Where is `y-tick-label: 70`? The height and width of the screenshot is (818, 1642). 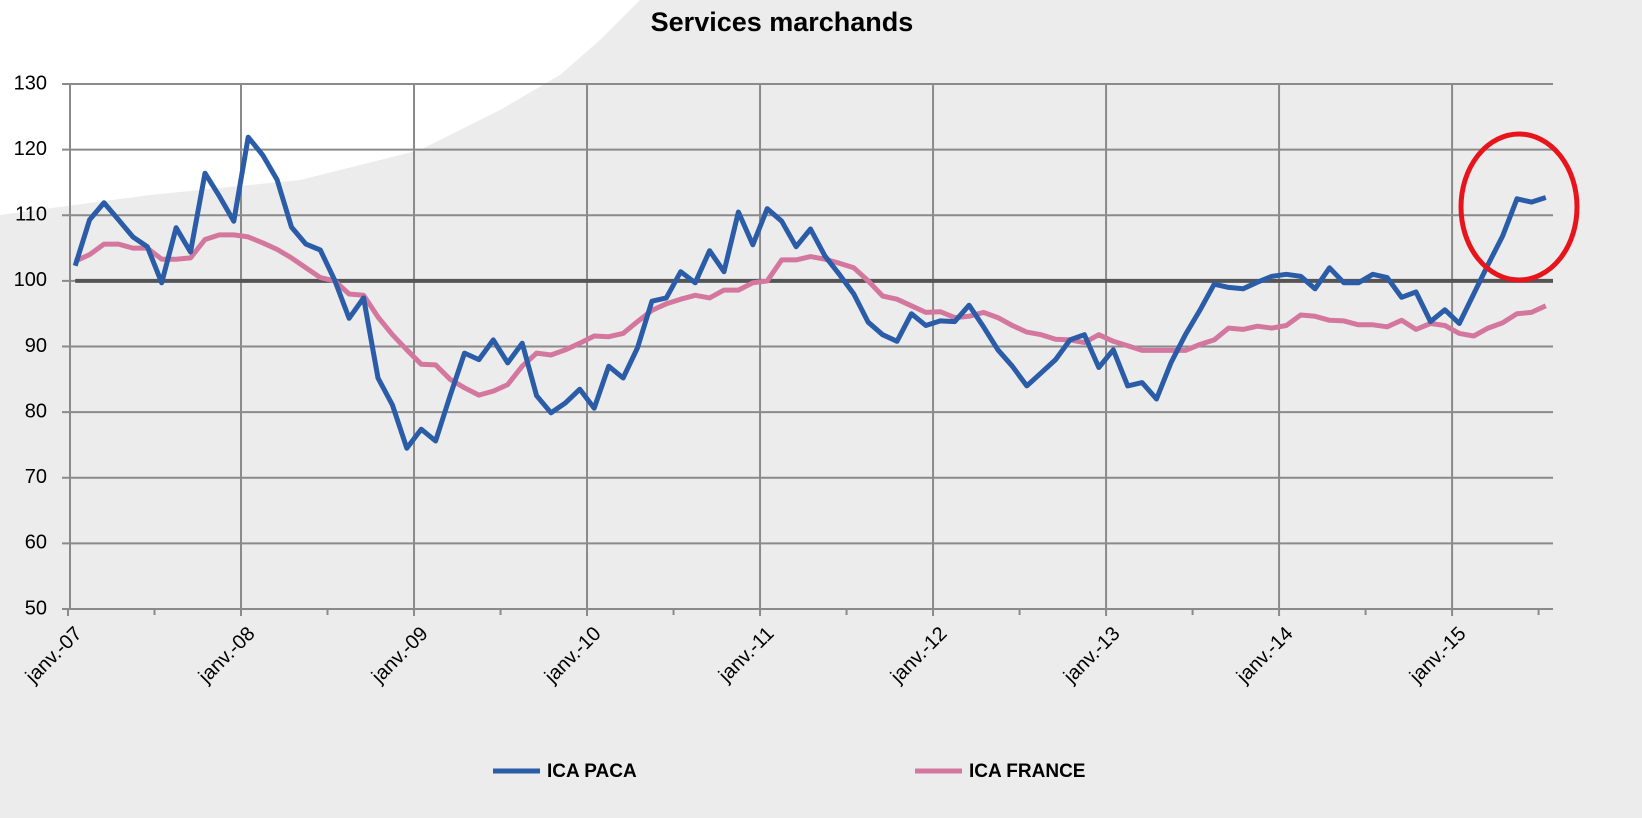
y-tick-label: 70 is located at coordinates (36, 477).